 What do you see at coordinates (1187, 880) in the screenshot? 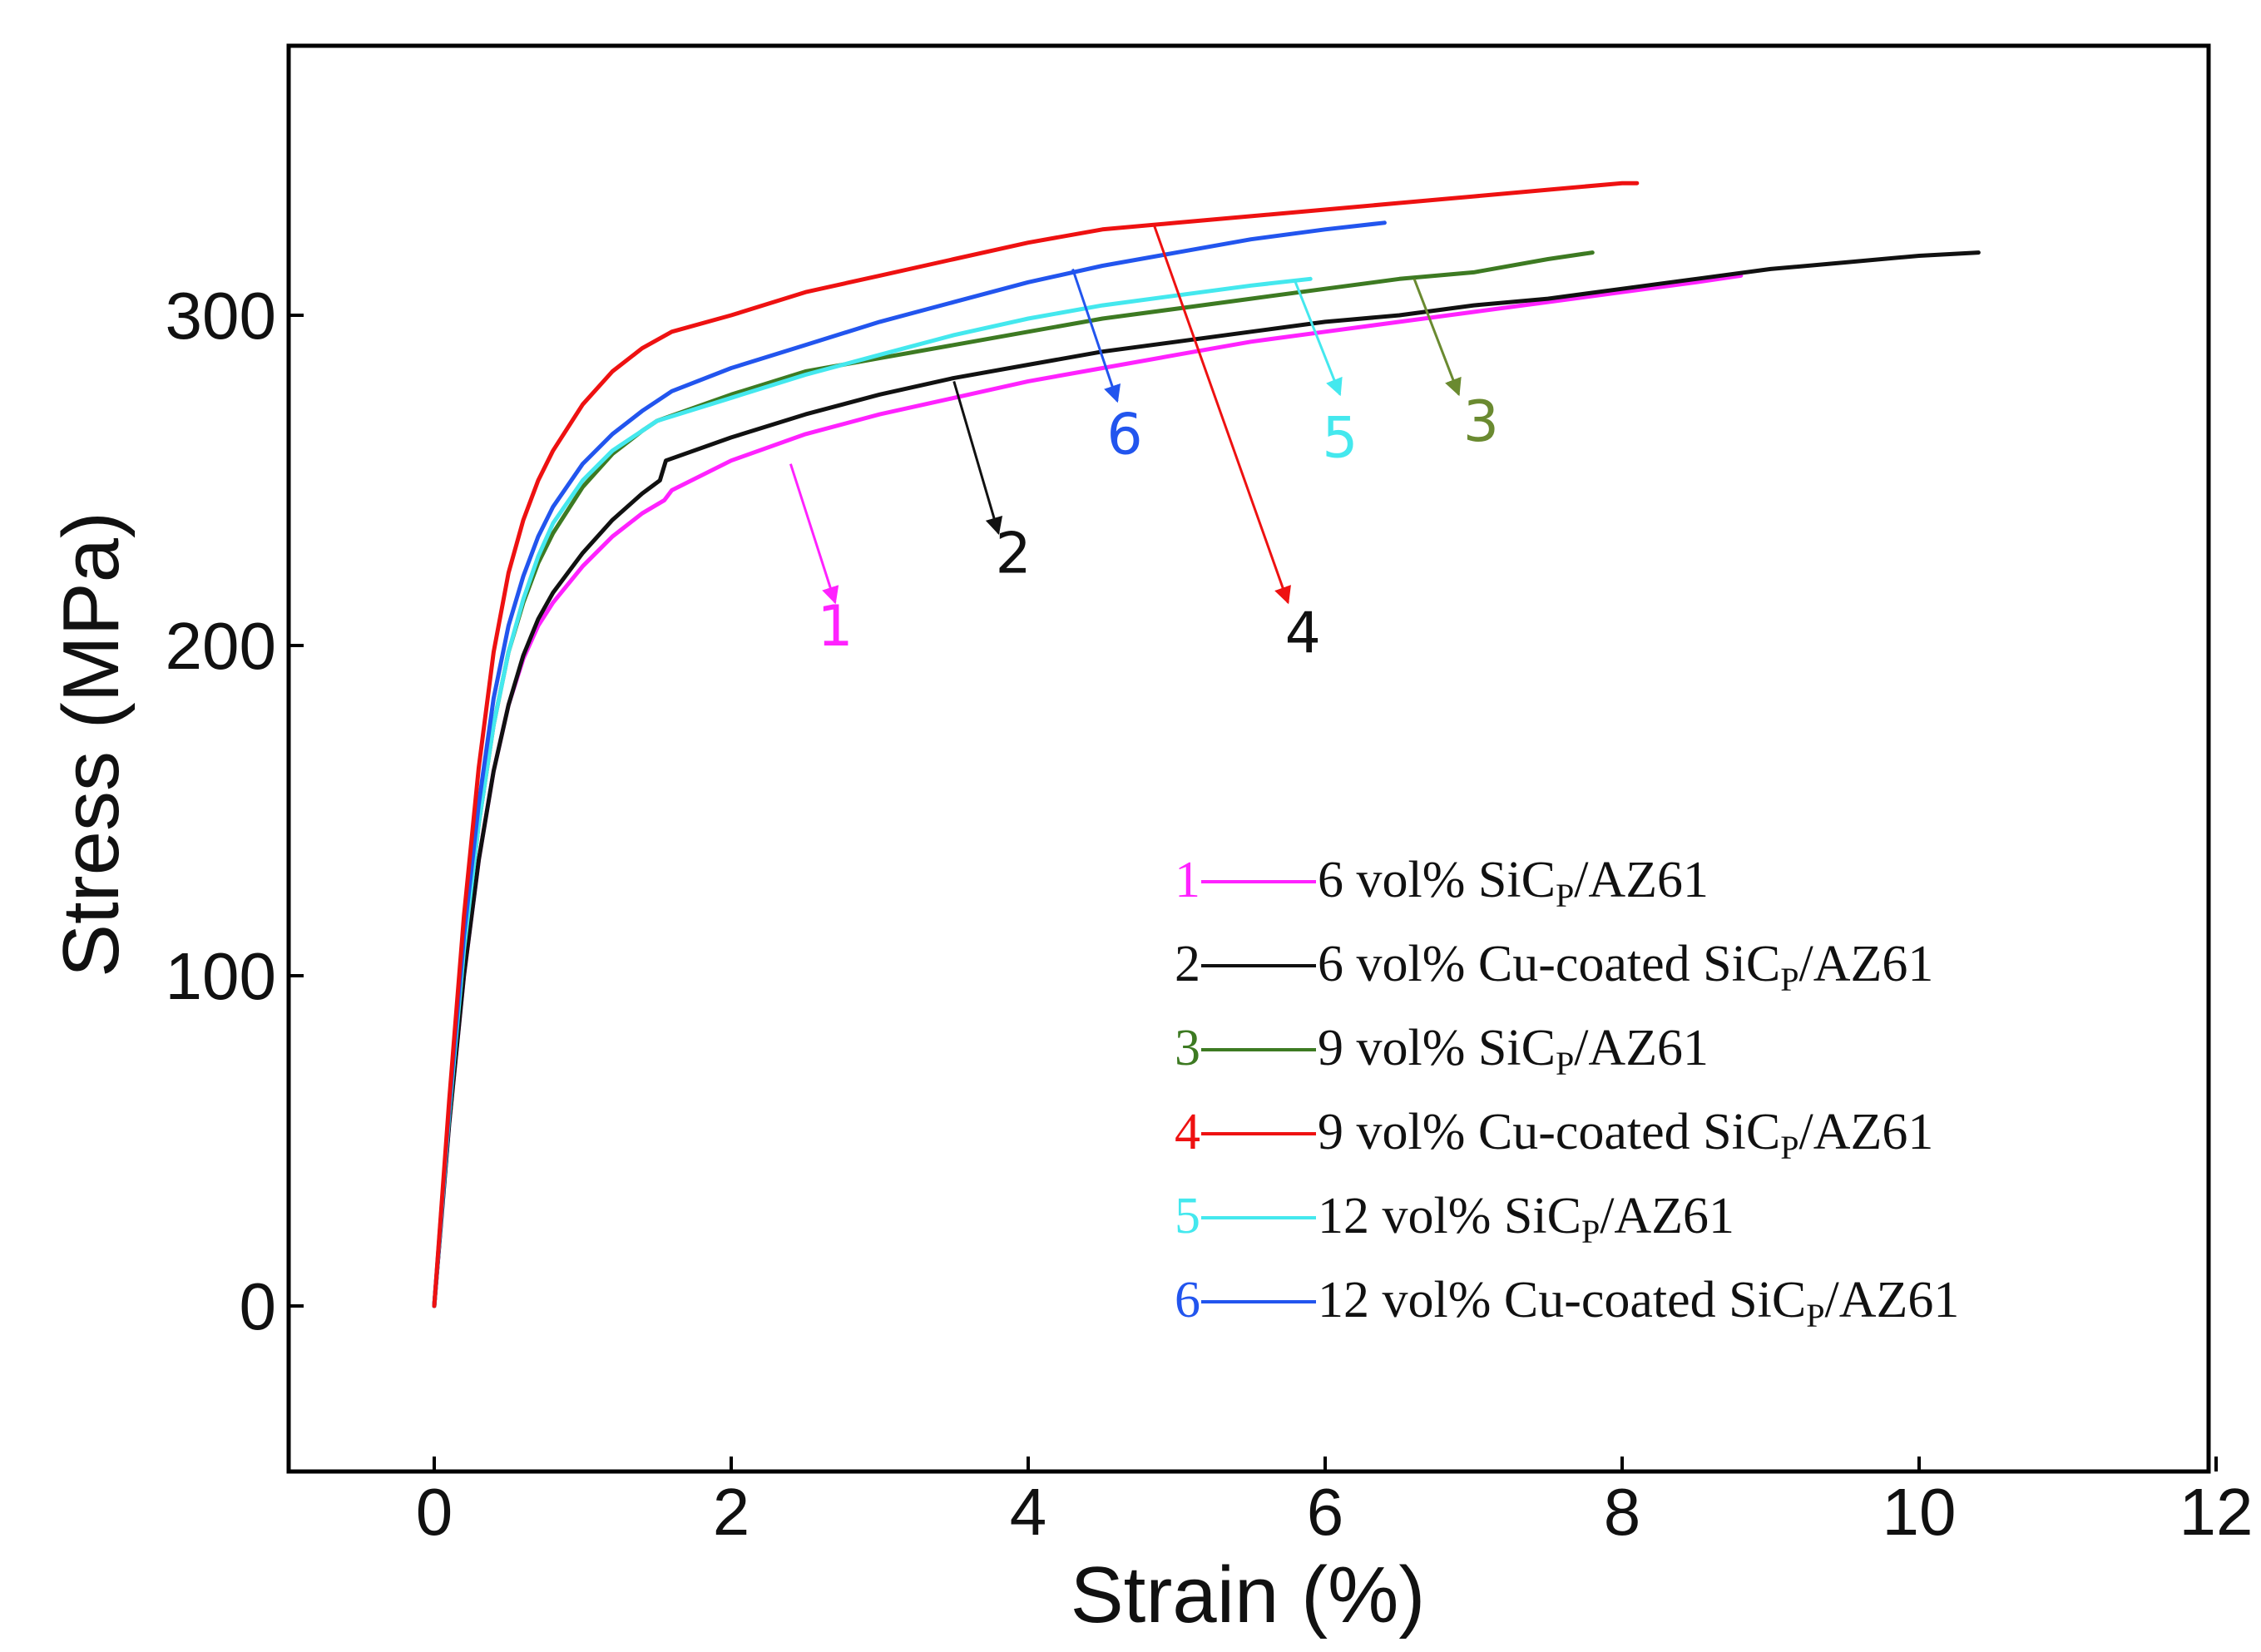
I see `legend-number-1: 1` at bounding box center [1187, 880].